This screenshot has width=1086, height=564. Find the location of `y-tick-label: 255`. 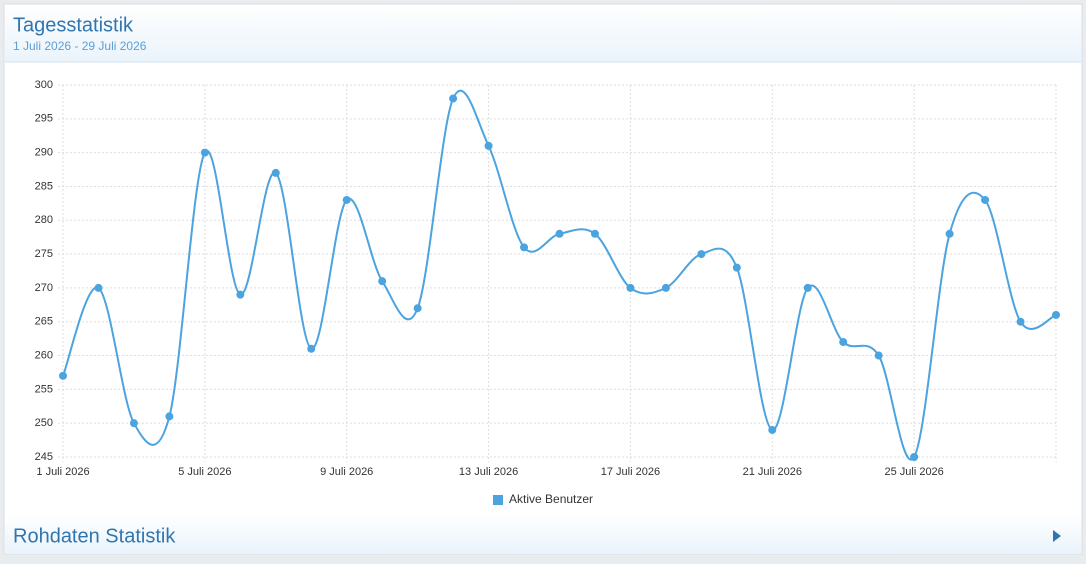

y-tick-label: 255 is located at coordinates (44, 389).